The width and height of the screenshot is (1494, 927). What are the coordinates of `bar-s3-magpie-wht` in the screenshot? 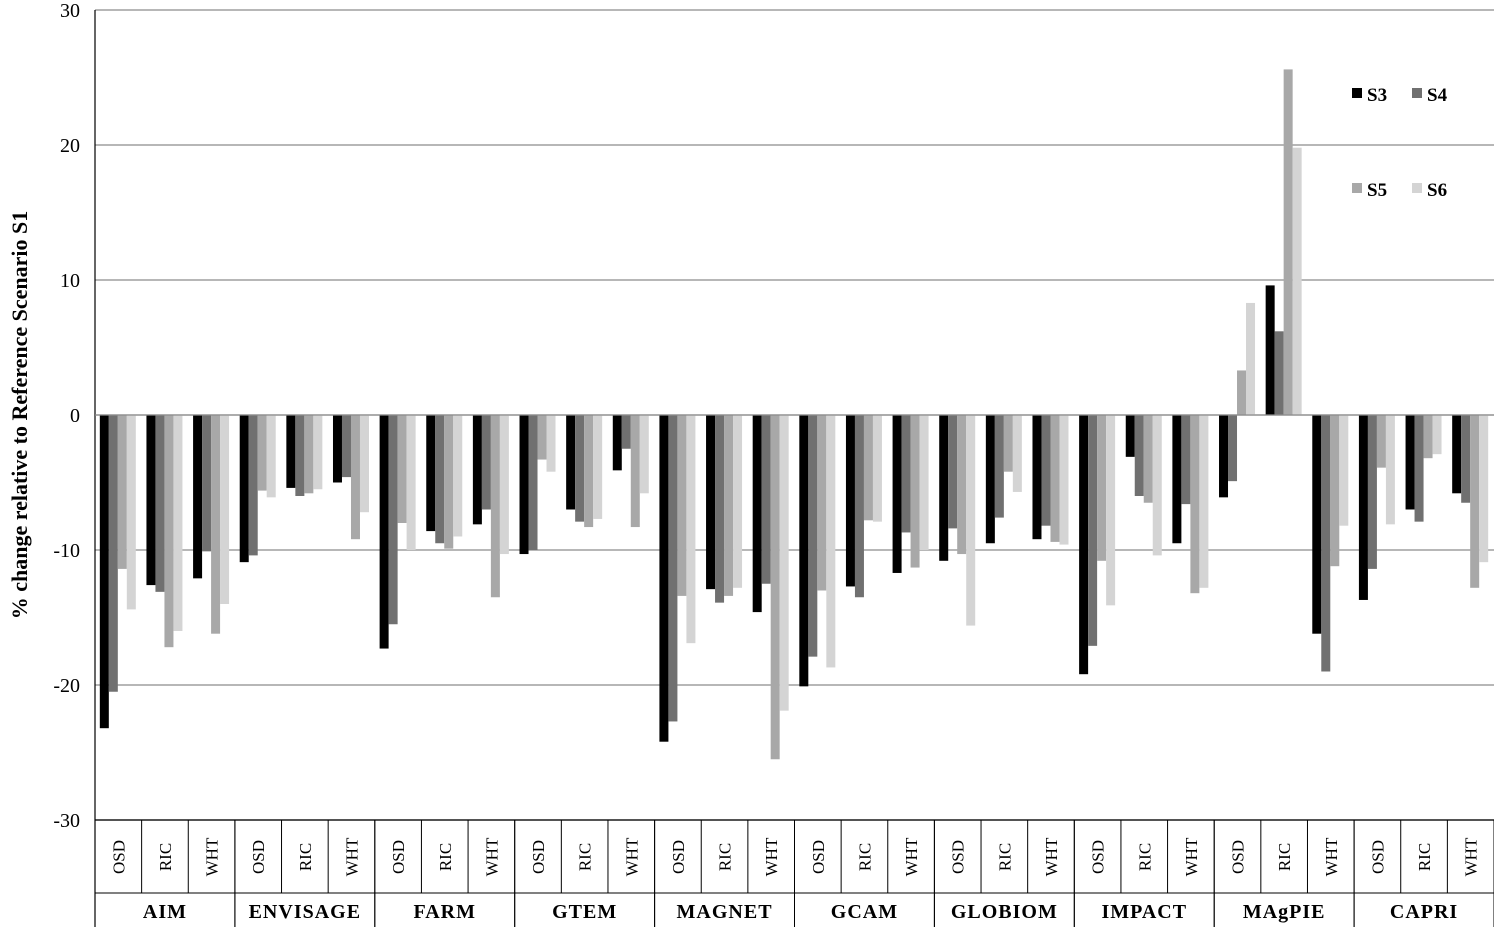 It's located at (1317, 524).